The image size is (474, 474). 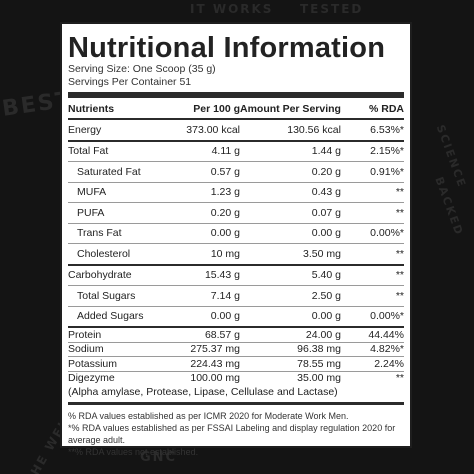 I want to click on table-row: Protein 68.57 g 24.00 g 44.44%, so click(x=236, y=335).